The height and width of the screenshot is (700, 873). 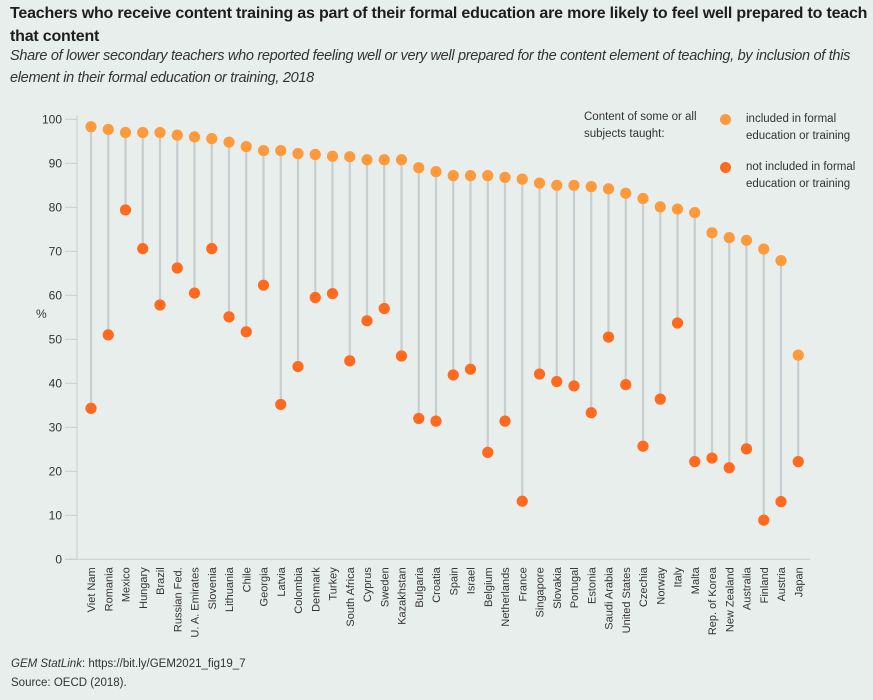 What do you see at coordinates (299, 589) in the screenshot?
I see `x-category-label: Colombia` at bounding box center [299, 589].